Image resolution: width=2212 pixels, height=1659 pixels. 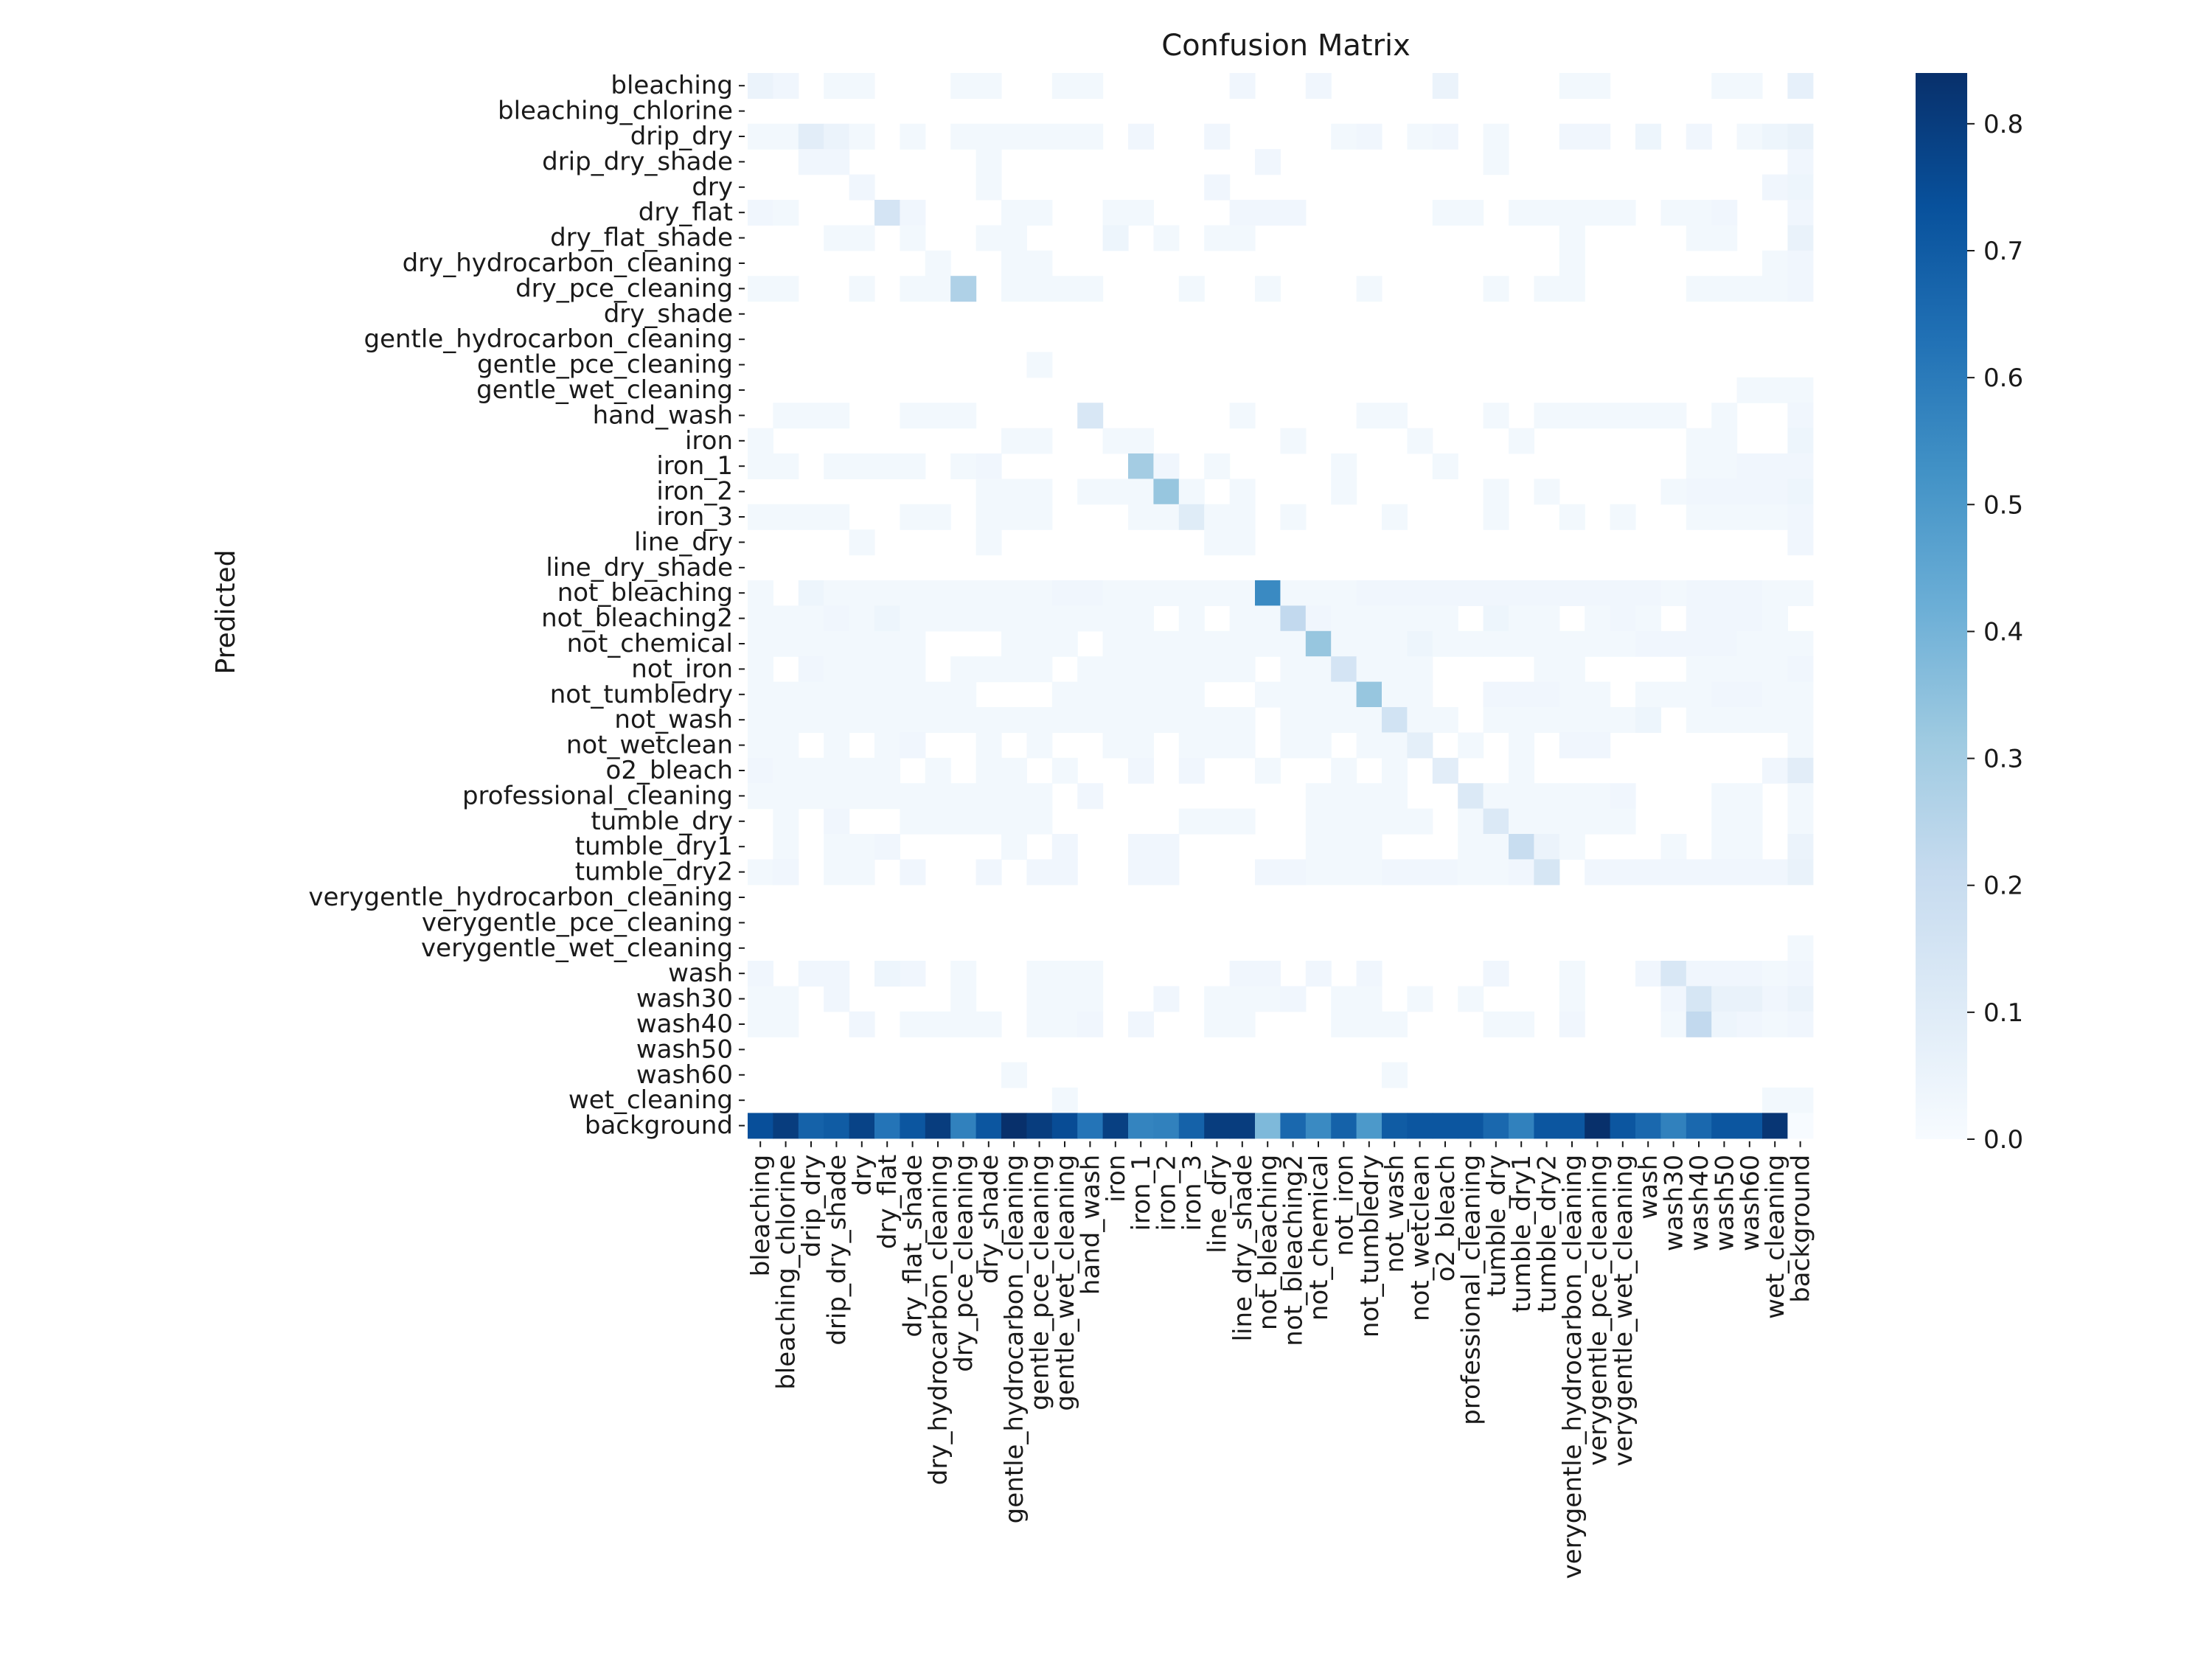 I want to click on x-tick-label: hand_wash, so click(x=1090, y=1225).